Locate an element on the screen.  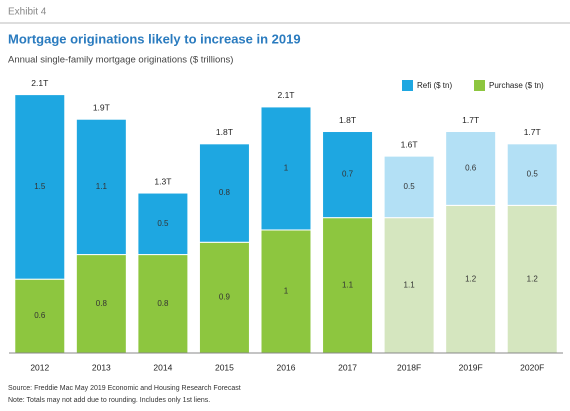
value-label: 0.9 is located at coordinates (225, 297).